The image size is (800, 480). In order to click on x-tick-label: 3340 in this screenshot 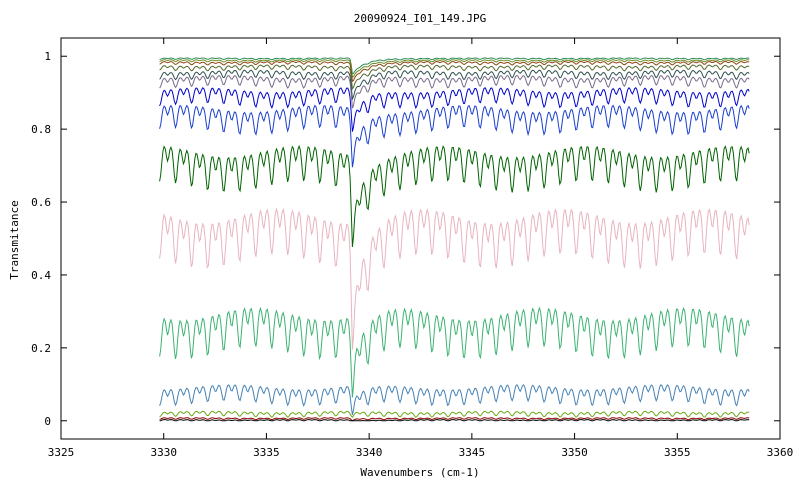, I will do `click(369, 452)`.